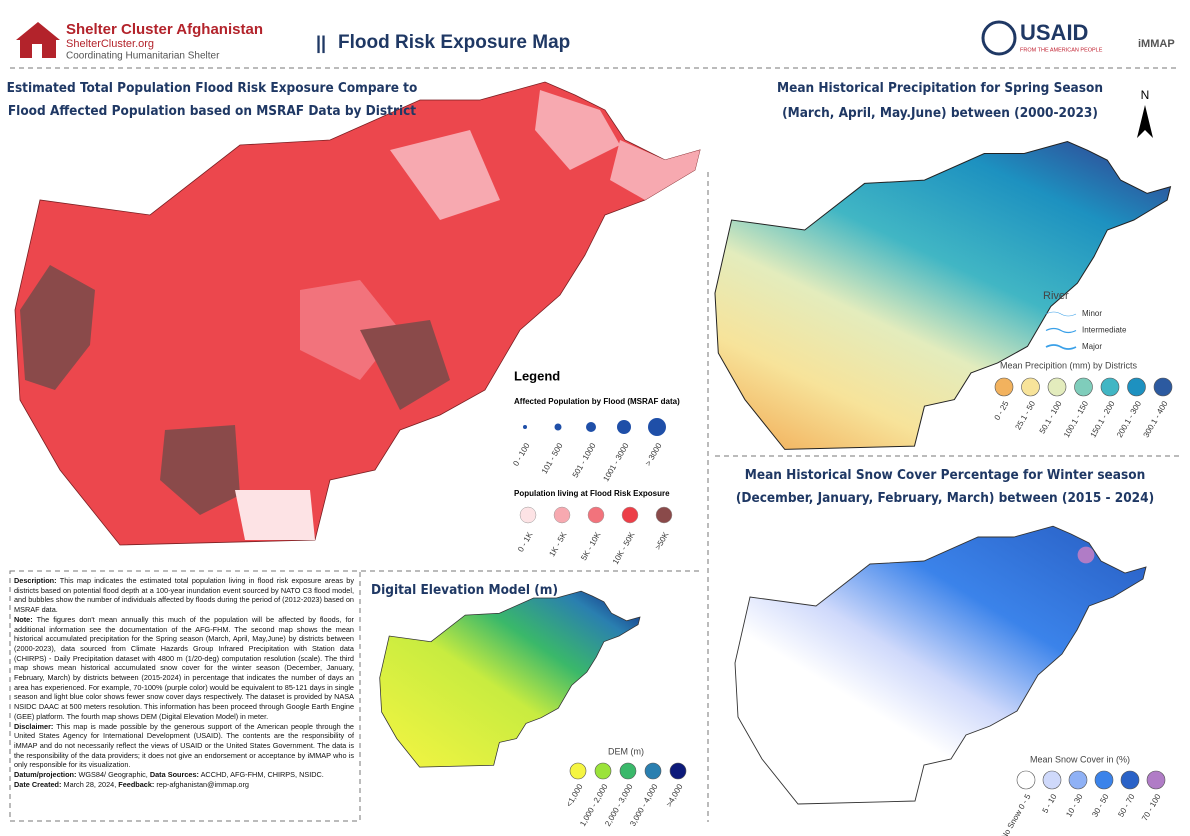 This screenshot has height=836, width=1190. I want to click on shelter-logo, so click(38, 40).